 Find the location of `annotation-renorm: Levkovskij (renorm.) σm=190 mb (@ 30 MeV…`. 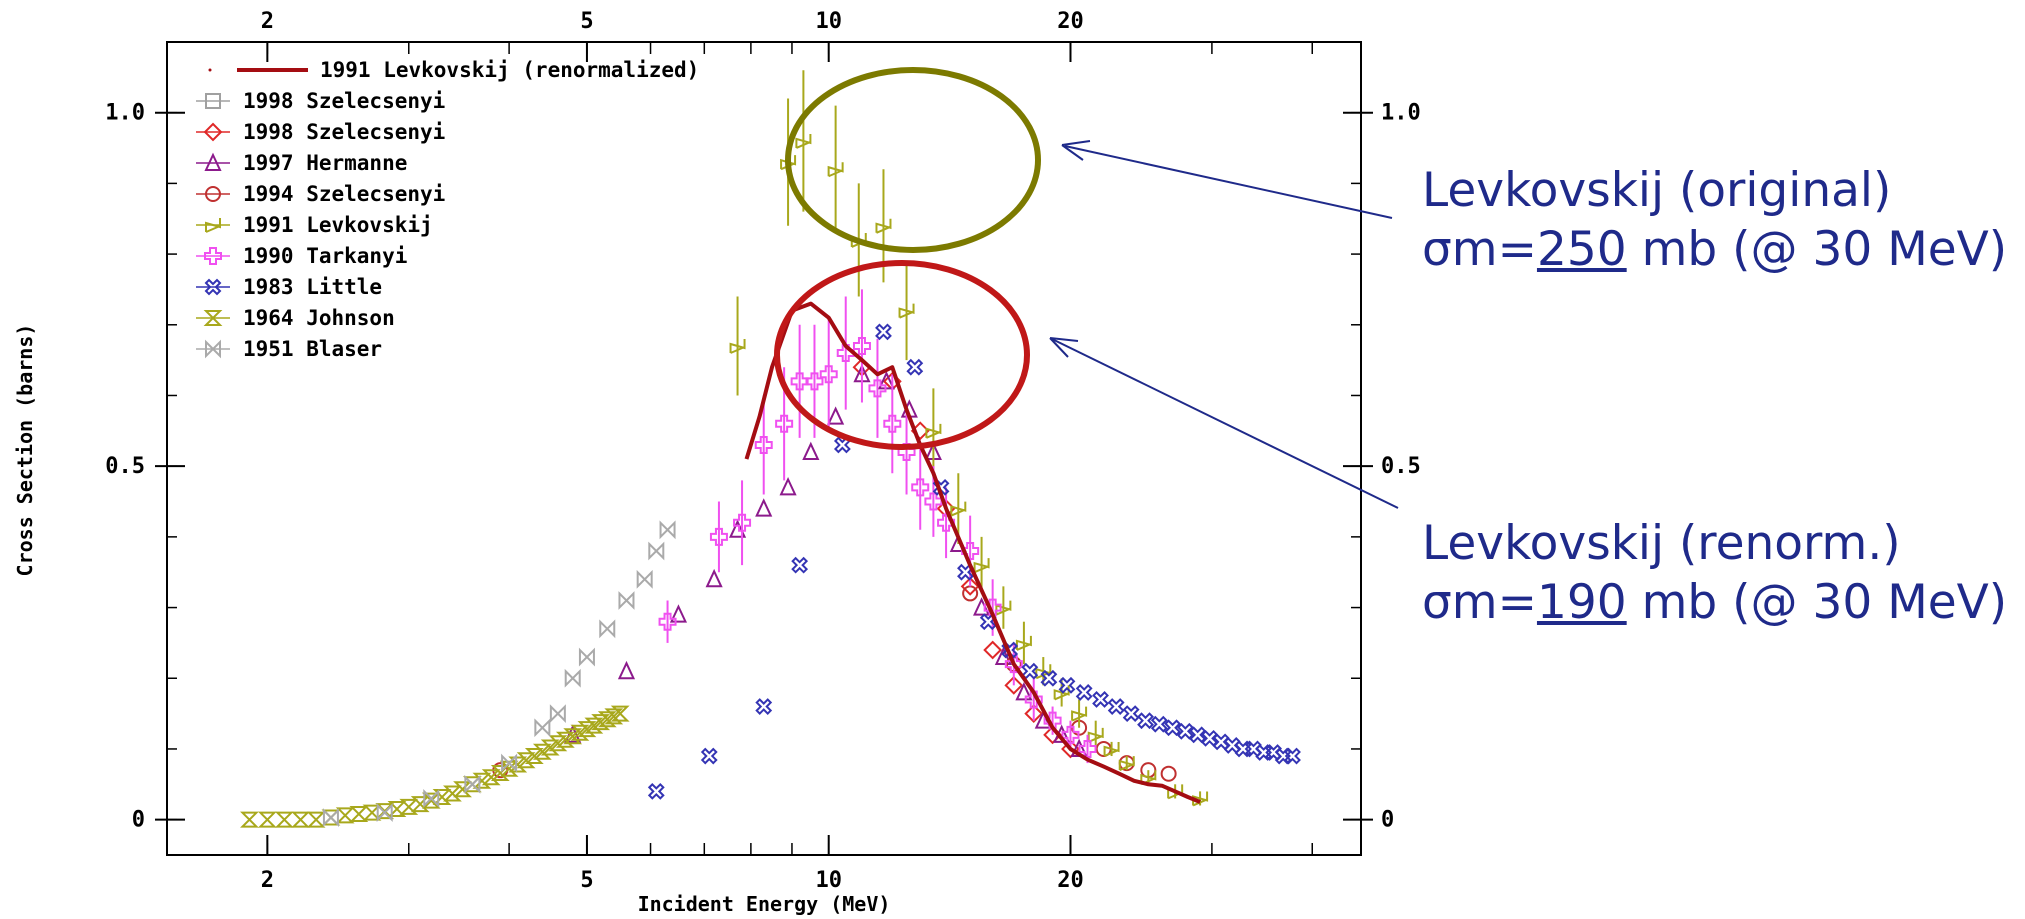

annotation-renorm: Levkovskij (renorm.) σm=190 mb (@ 30 MeV… is located at coordinates (1714, 574).